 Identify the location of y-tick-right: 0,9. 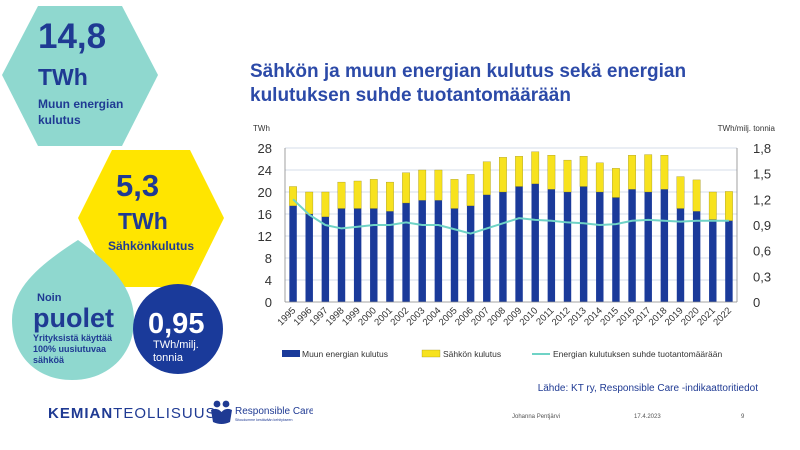
(762, 225).